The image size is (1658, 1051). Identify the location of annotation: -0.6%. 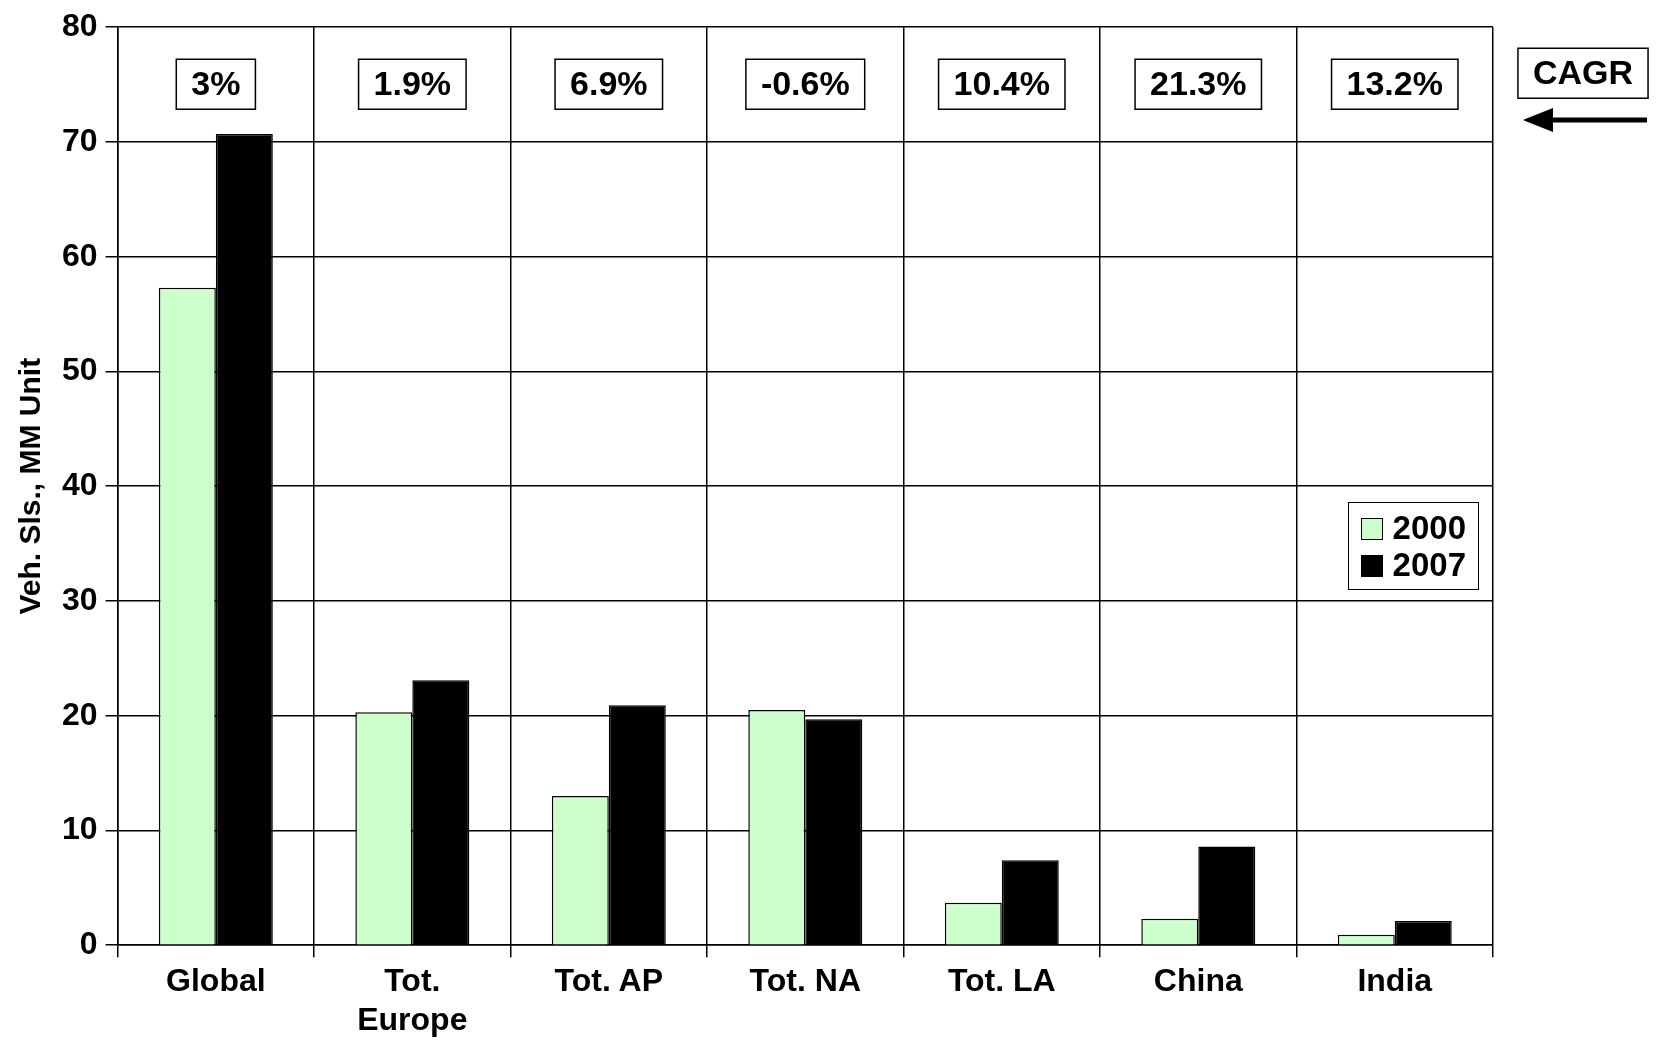
(805, 82).